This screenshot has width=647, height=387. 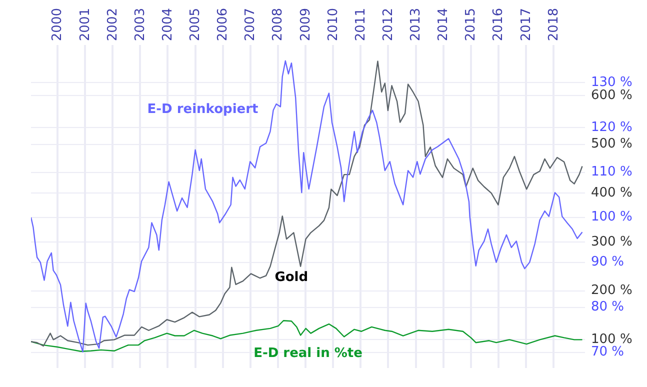 What do you see at coordinates (196, 25) in the screenshot?
I see `x-tick-label: 2005` at bounding box center [196, 25].